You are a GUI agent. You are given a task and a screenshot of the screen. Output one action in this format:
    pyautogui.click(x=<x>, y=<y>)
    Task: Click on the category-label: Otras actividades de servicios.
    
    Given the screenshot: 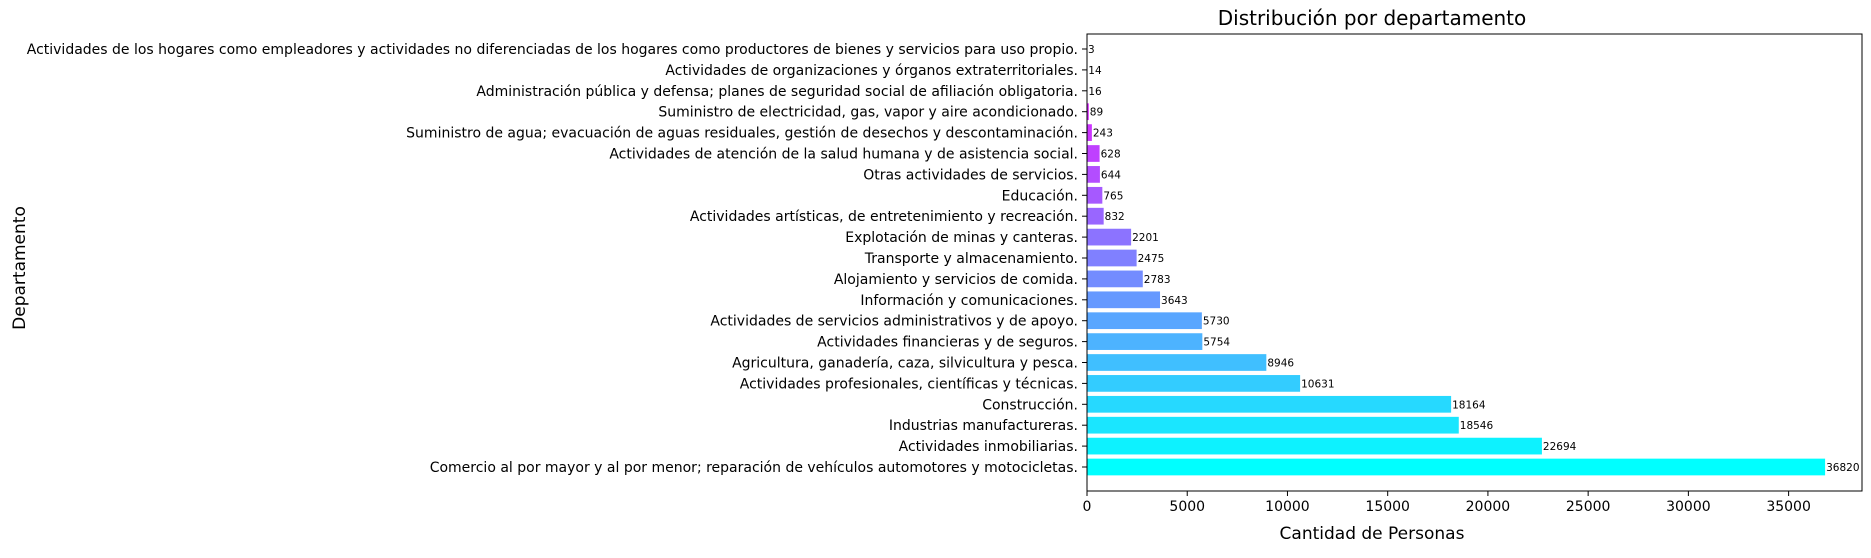 What is the action you would take?
    pyautogui.click(x=970, y=175)
    